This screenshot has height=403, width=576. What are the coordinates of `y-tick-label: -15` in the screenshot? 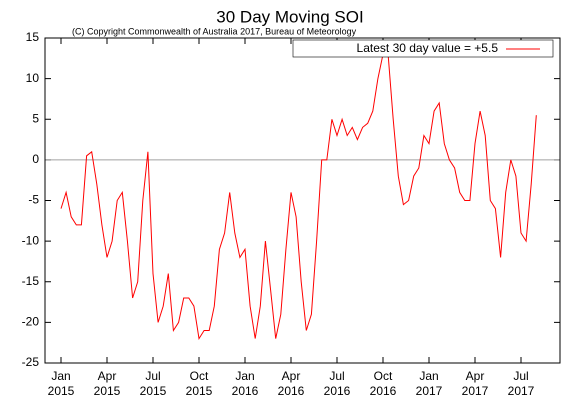 It's located at (31, 281).